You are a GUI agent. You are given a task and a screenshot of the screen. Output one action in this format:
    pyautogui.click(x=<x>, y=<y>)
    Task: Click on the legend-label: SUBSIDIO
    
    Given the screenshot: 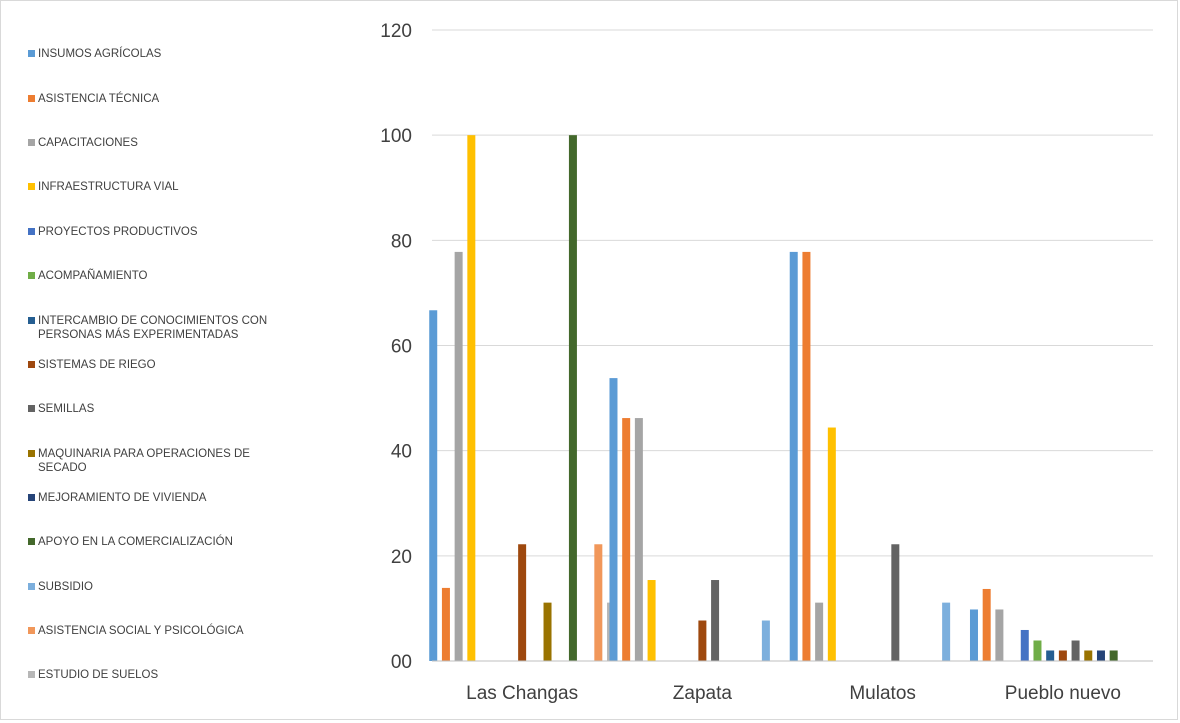 What is the action you would take?
    pyautogui.click(x=65, y=587)
    